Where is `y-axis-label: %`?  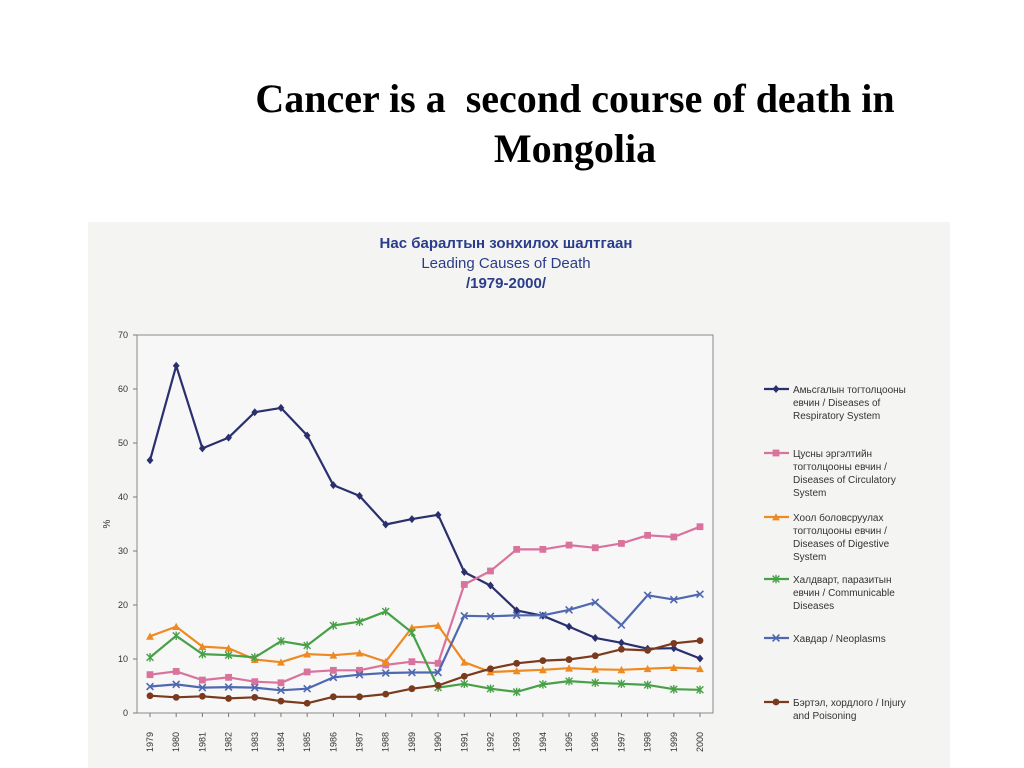
y-axis-label: % is located at coordinates (107, 523).